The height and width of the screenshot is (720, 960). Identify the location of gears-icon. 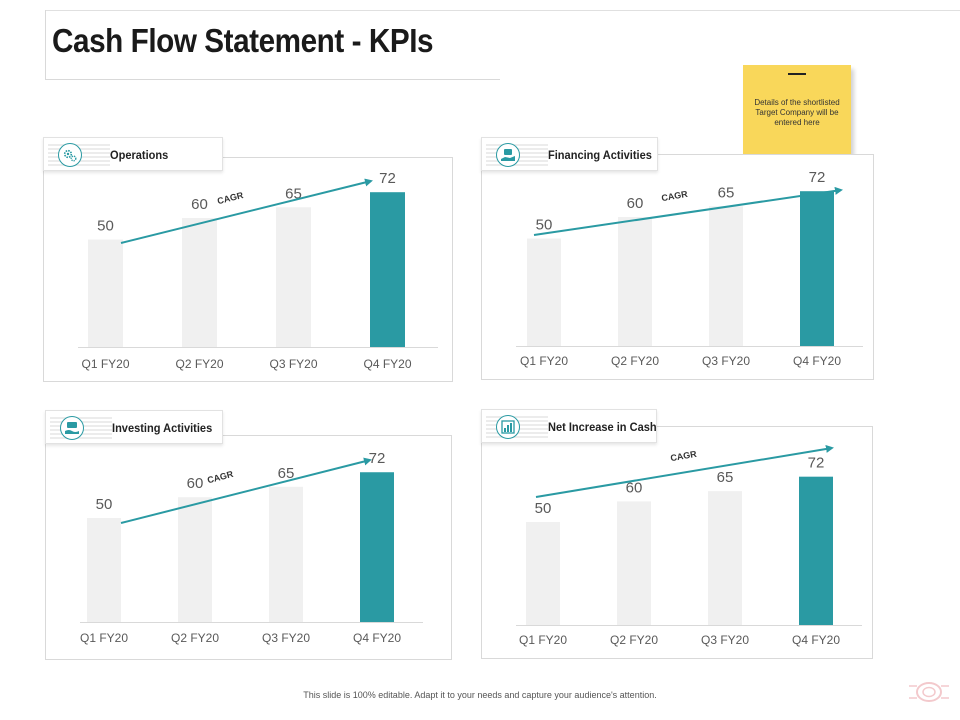
(70, 155).